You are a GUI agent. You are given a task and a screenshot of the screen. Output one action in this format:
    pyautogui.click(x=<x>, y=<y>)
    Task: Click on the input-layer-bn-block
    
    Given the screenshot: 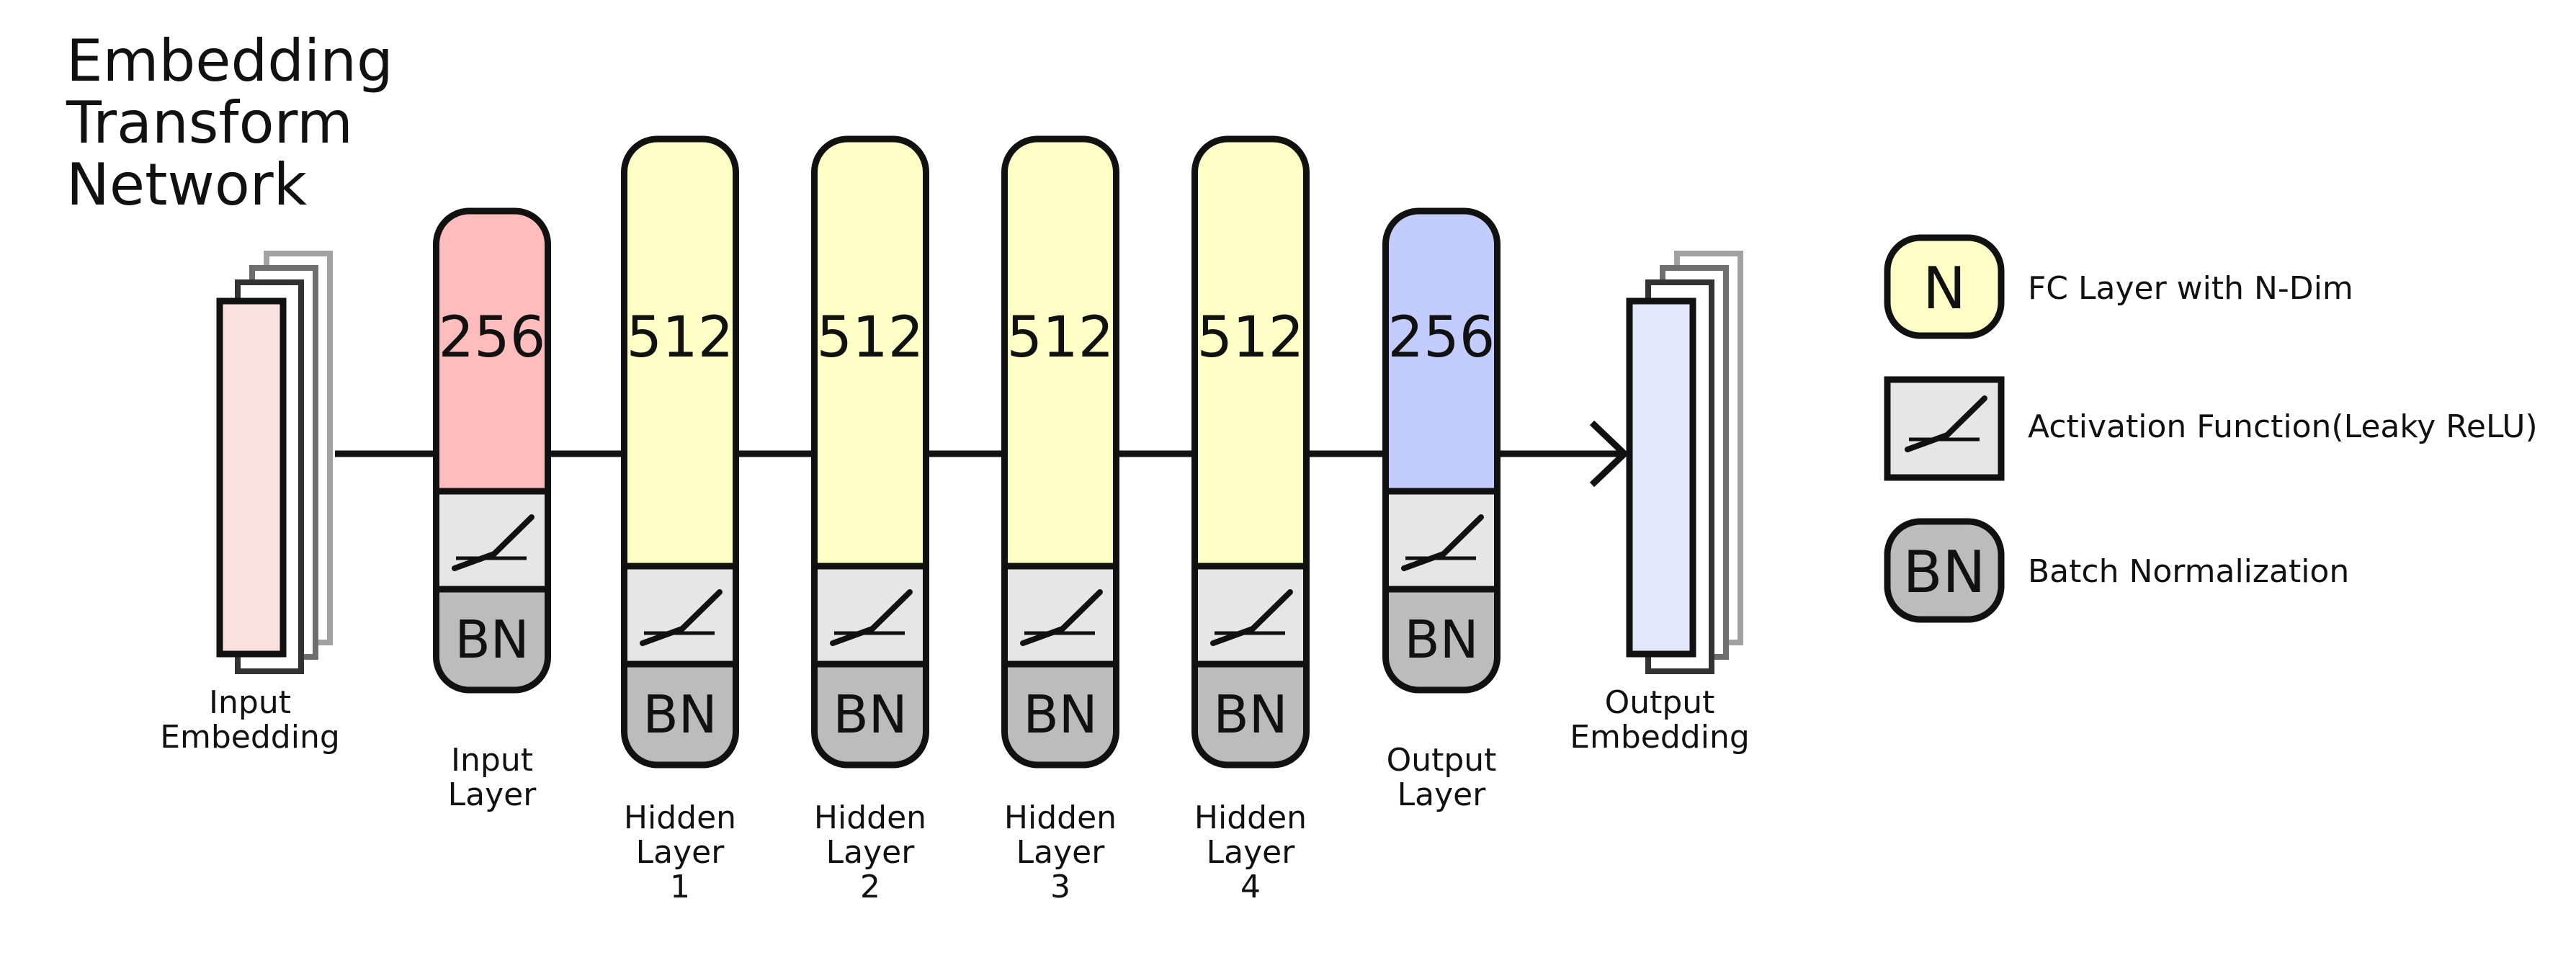 What is the action you would take?
    pyautogui.click(x=492, y=640)
    